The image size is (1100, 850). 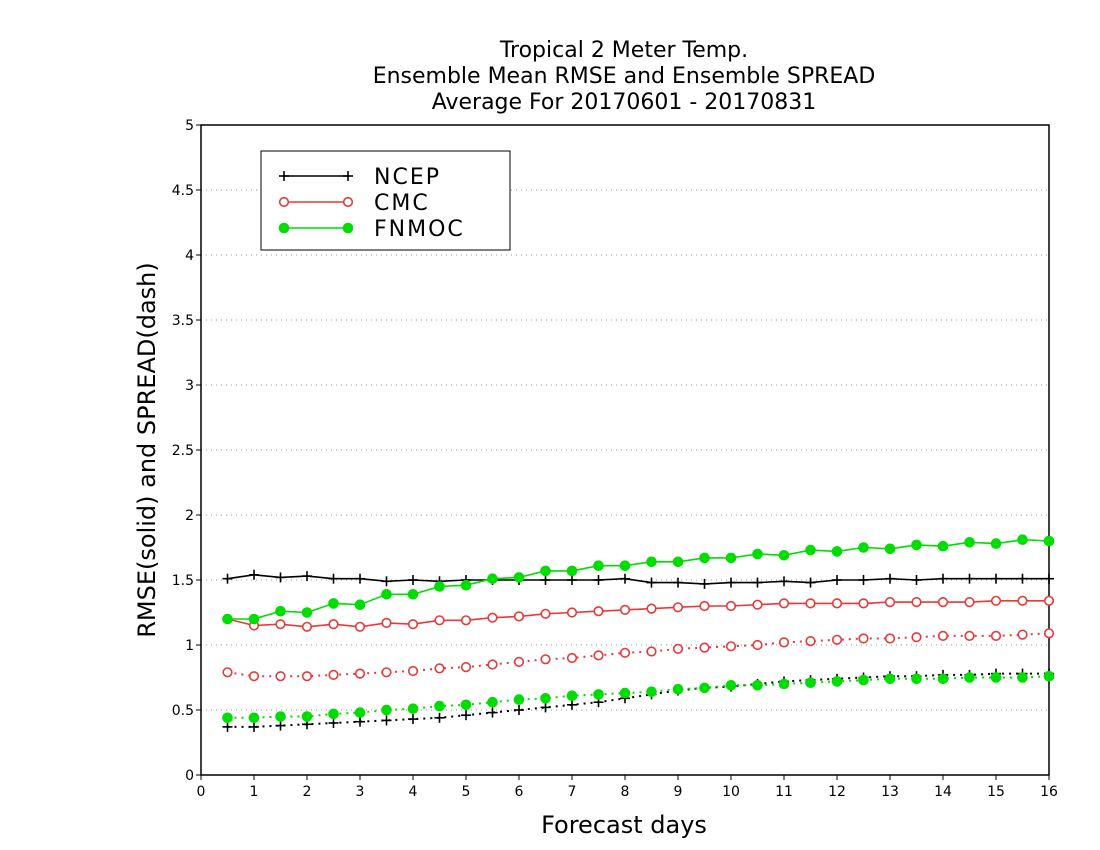 What do you see at coordinates (413, 792) in the screenshot?
I see `x-tick-label: 4` at bounding box center [413, 792].